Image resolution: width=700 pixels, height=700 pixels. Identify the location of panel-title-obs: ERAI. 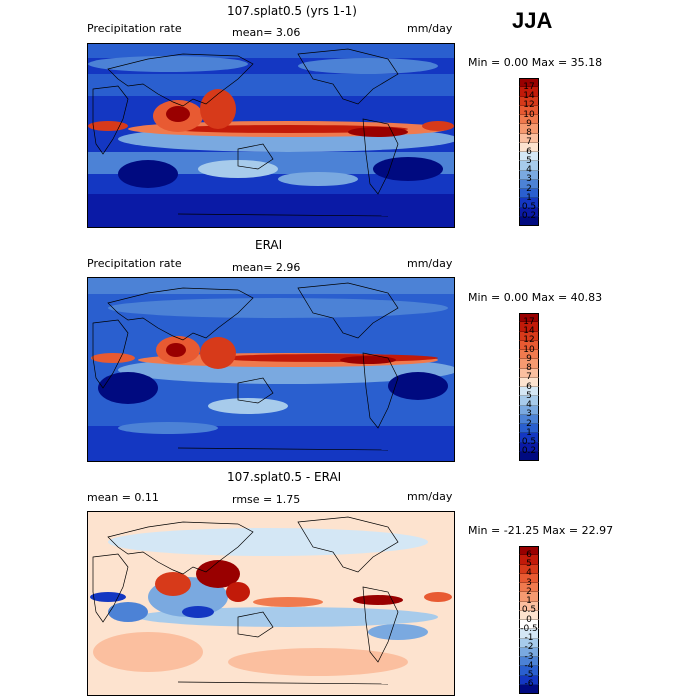
(269, 245).